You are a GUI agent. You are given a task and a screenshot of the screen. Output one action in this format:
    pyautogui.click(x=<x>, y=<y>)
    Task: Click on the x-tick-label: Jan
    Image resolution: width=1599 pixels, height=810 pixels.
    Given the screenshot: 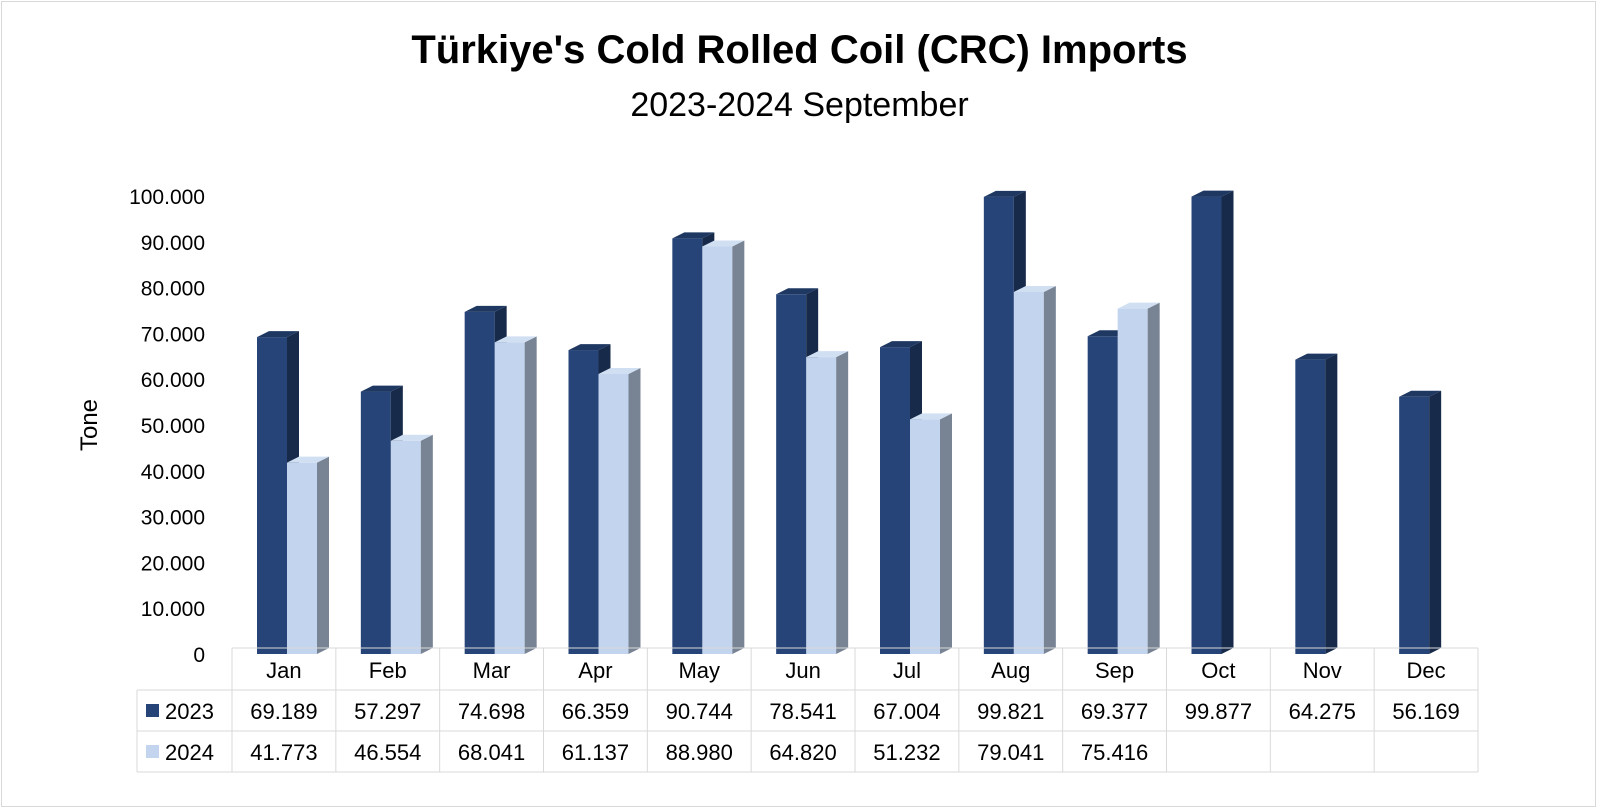 What is the action you would take?
    pyautogui.click(x=283, y=670)
    